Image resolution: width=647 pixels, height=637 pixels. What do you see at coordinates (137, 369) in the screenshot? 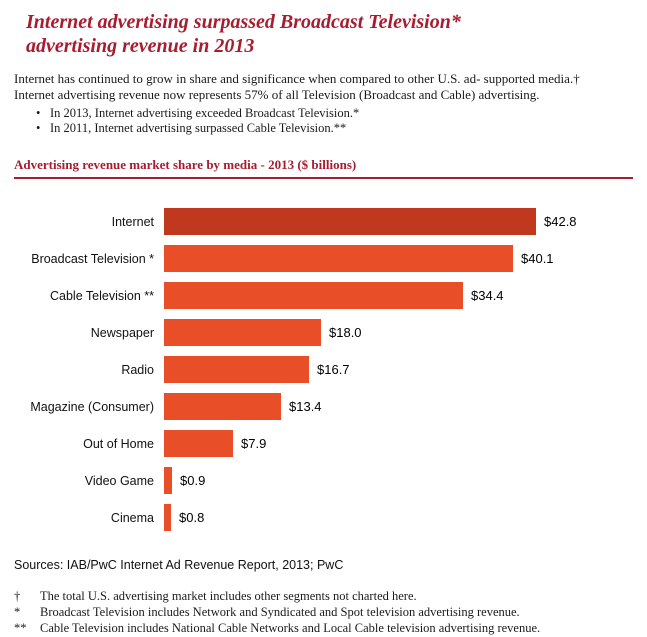
I see `bar-category-label: Radio` at bounding box center [137, 369].